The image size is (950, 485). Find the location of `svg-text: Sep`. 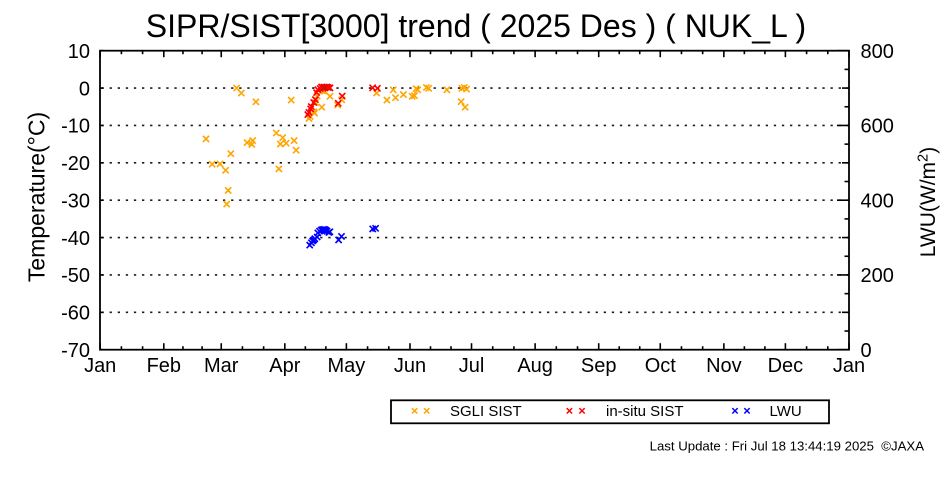

svg-text: Sep is located at coordinates (599, 366).